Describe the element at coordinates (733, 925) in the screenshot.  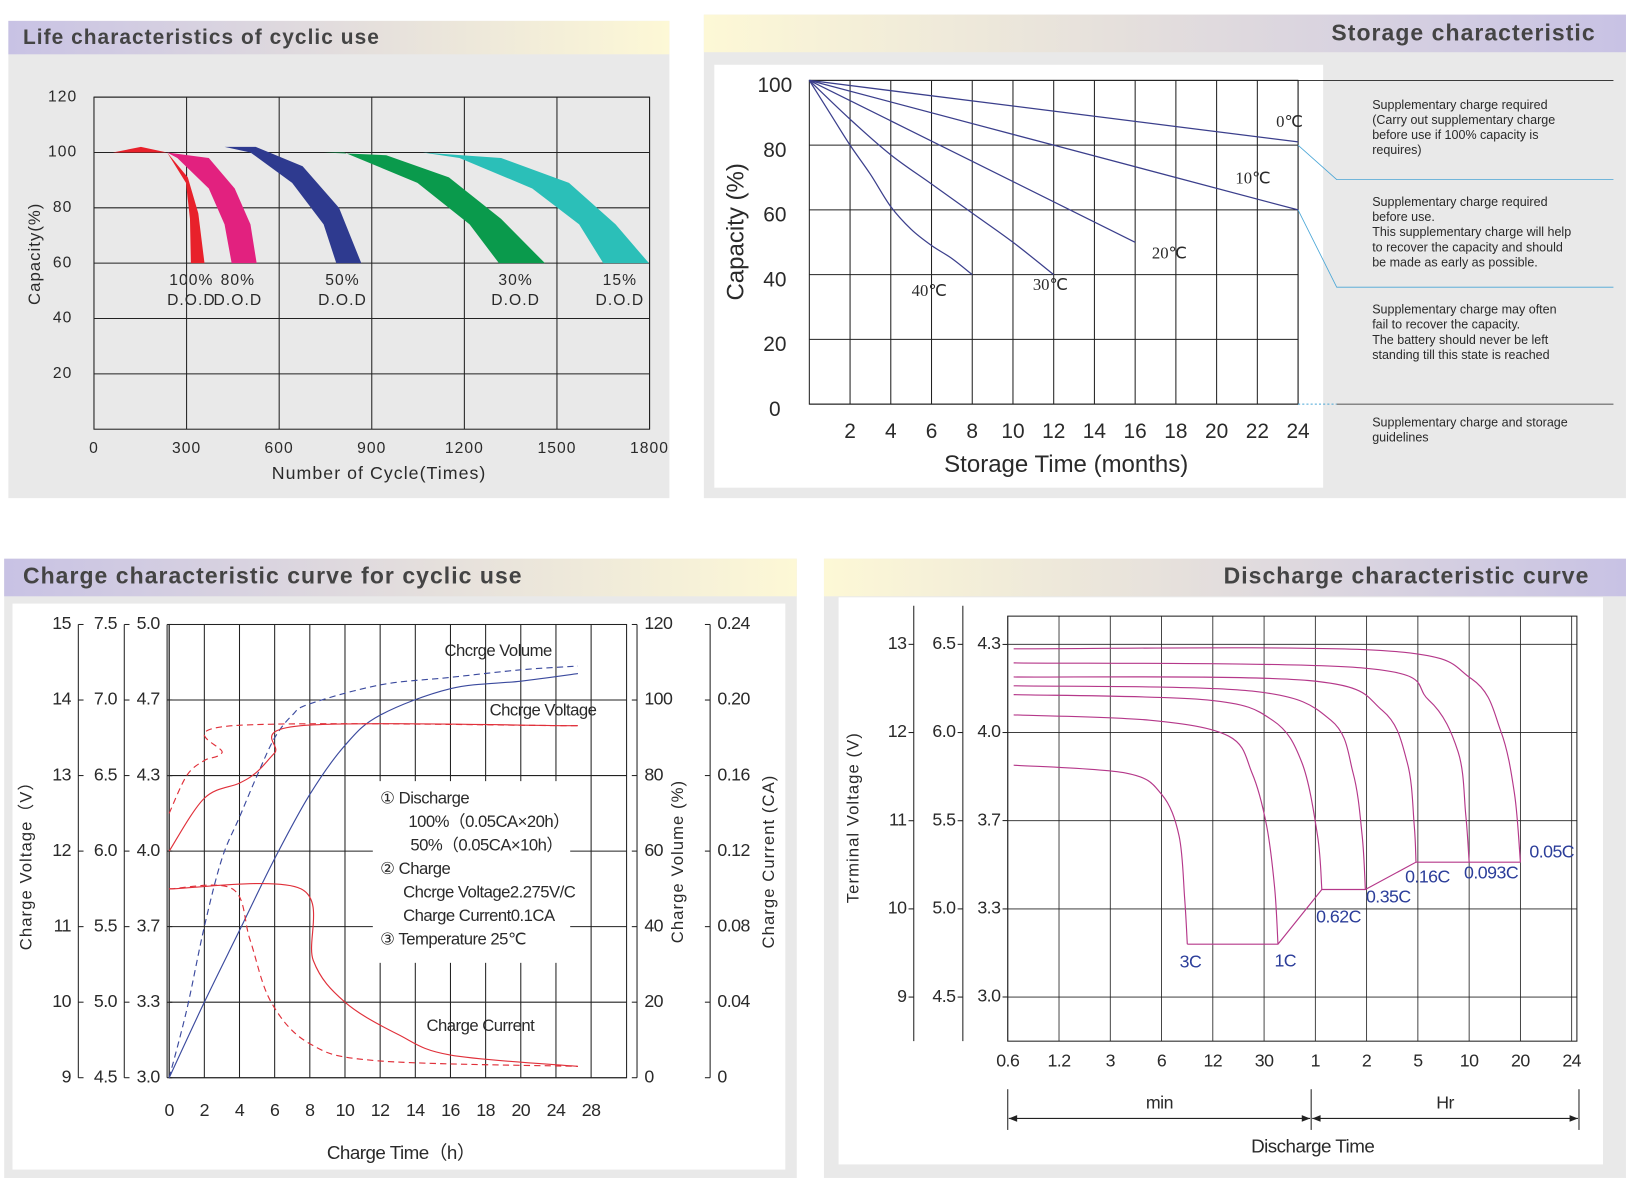
I see `y-tick-label: 0.08` at that location.